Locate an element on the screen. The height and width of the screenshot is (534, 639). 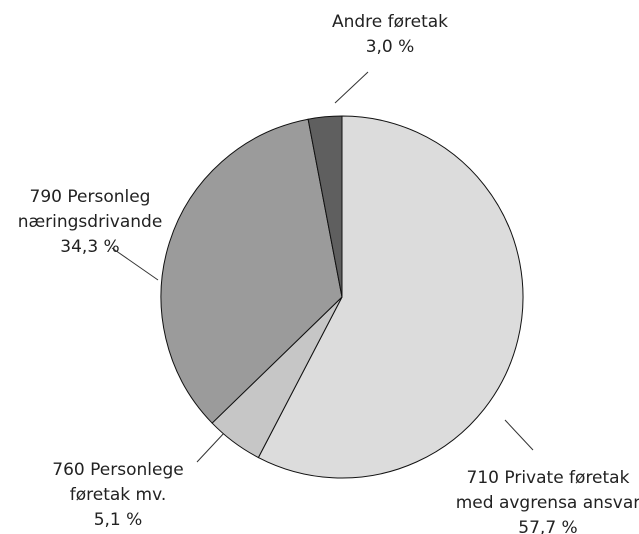
value-label: 3,0 % is located at coordinates (390, 47).